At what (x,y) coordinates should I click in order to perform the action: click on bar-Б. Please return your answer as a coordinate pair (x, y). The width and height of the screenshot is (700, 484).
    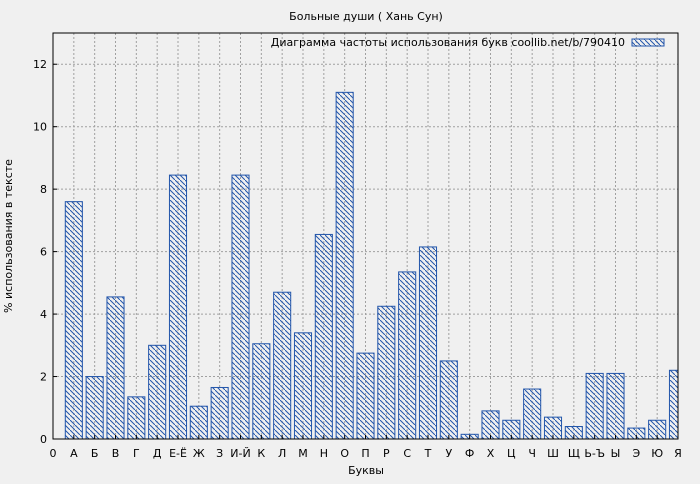
    Looking at the image, I should click on (94, 408).